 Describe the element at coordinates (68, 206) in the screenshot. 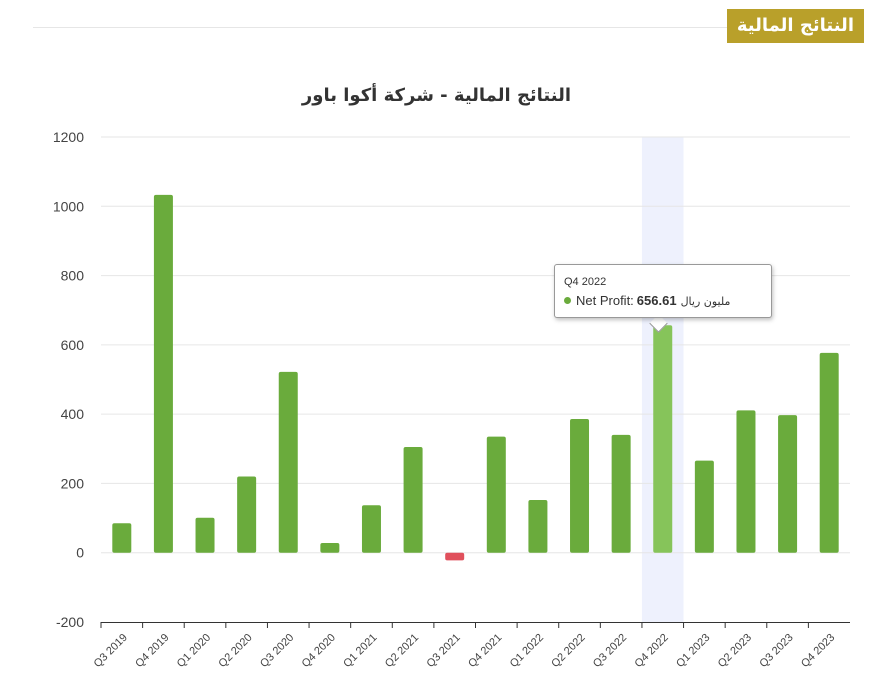

I see `y-tick-label: 1000` at that location.